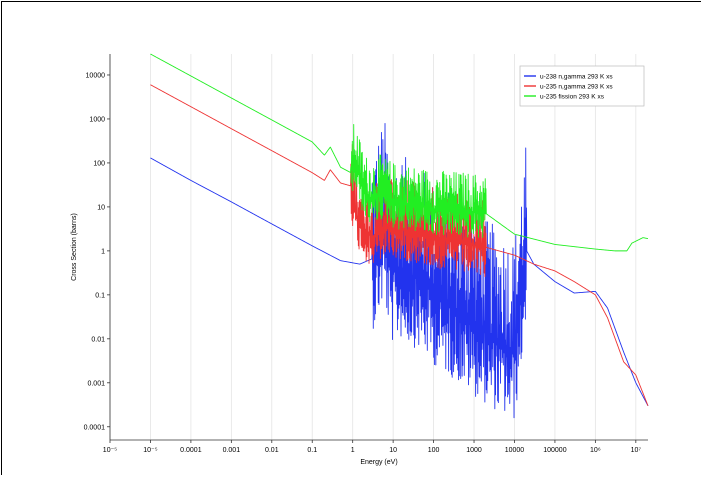 This screenshot has height=478, width=704. What do you see at coordinates (554, 450) in the screenshot?
I see `x-tick-label: 100000` at bounding box center [554, 450].